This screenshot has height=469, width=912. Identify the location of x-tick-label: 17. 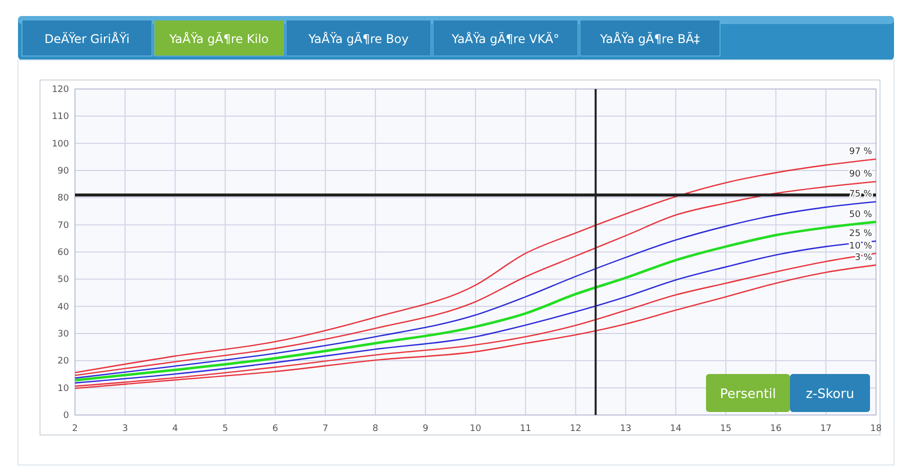
(826, 429).